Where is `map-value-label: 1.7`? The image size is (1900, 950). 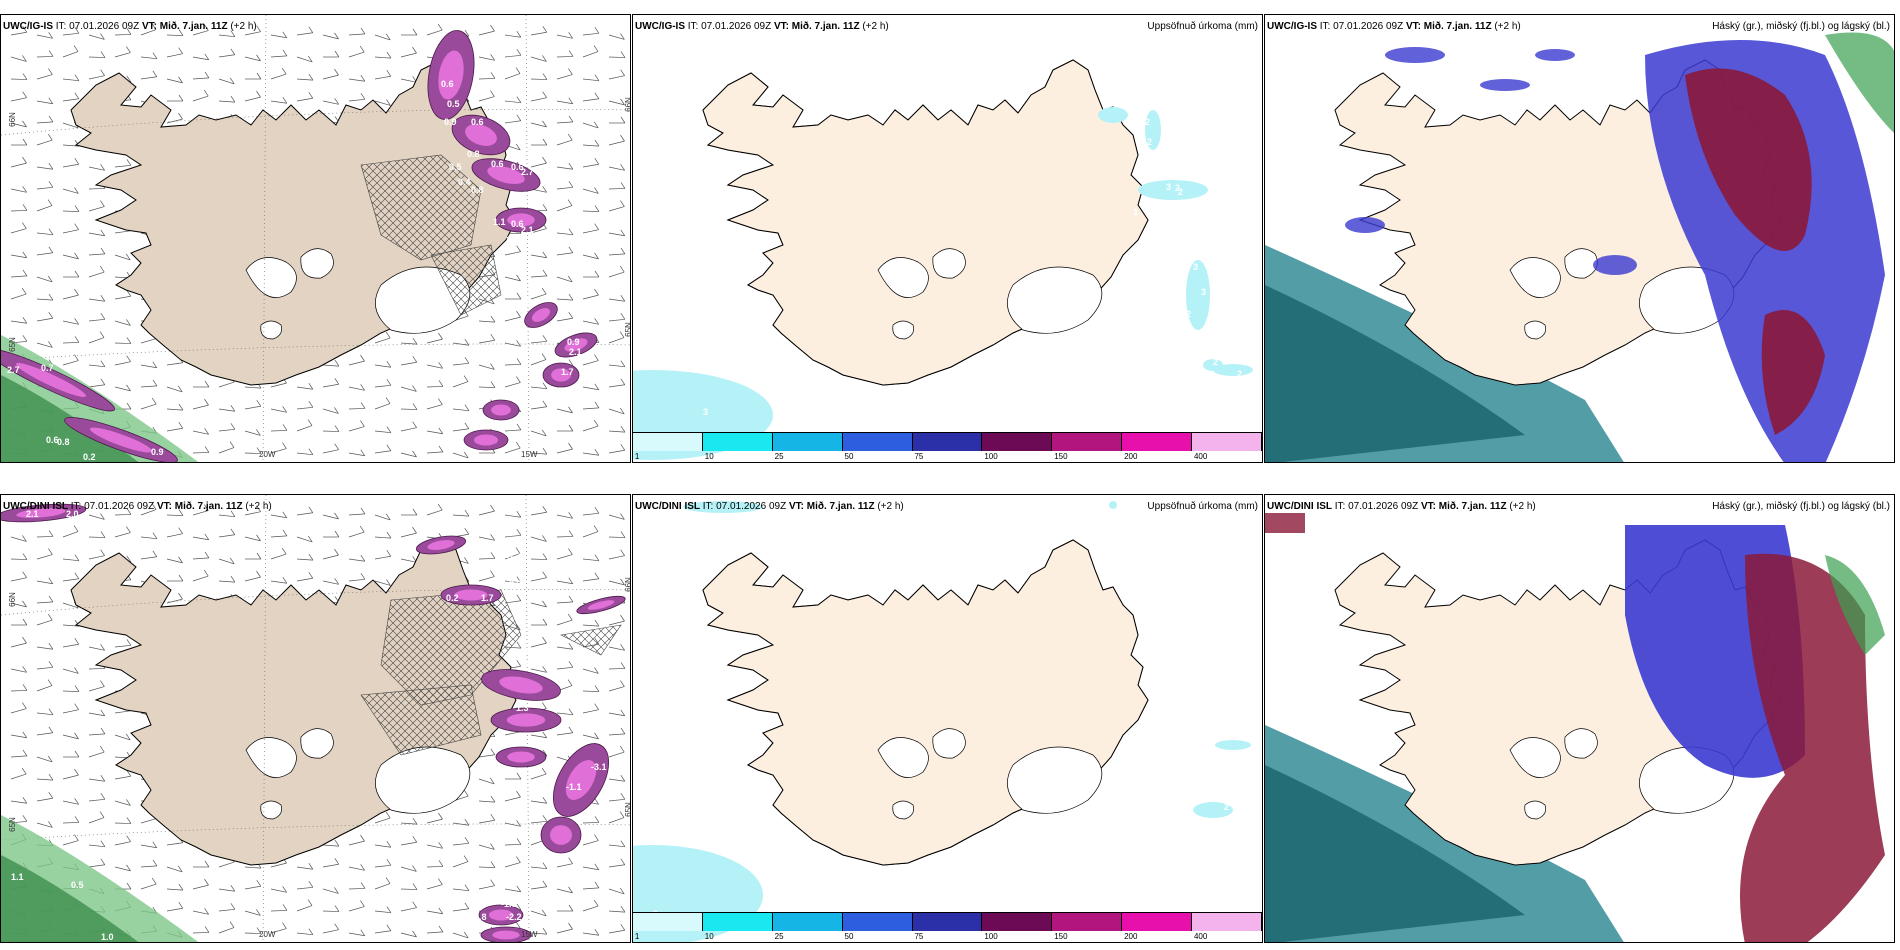
map-value-label: 1.7 is located at coordinates (567, 372).